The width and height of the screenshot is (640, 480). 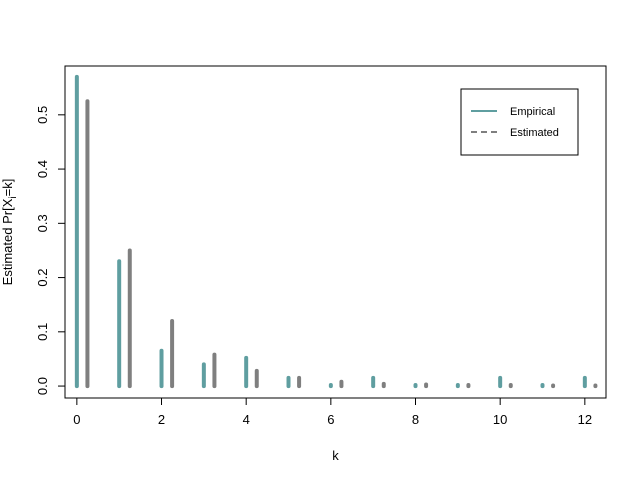 I want to click on y-axis-title-subscript: i, so click(x=13, y=197).